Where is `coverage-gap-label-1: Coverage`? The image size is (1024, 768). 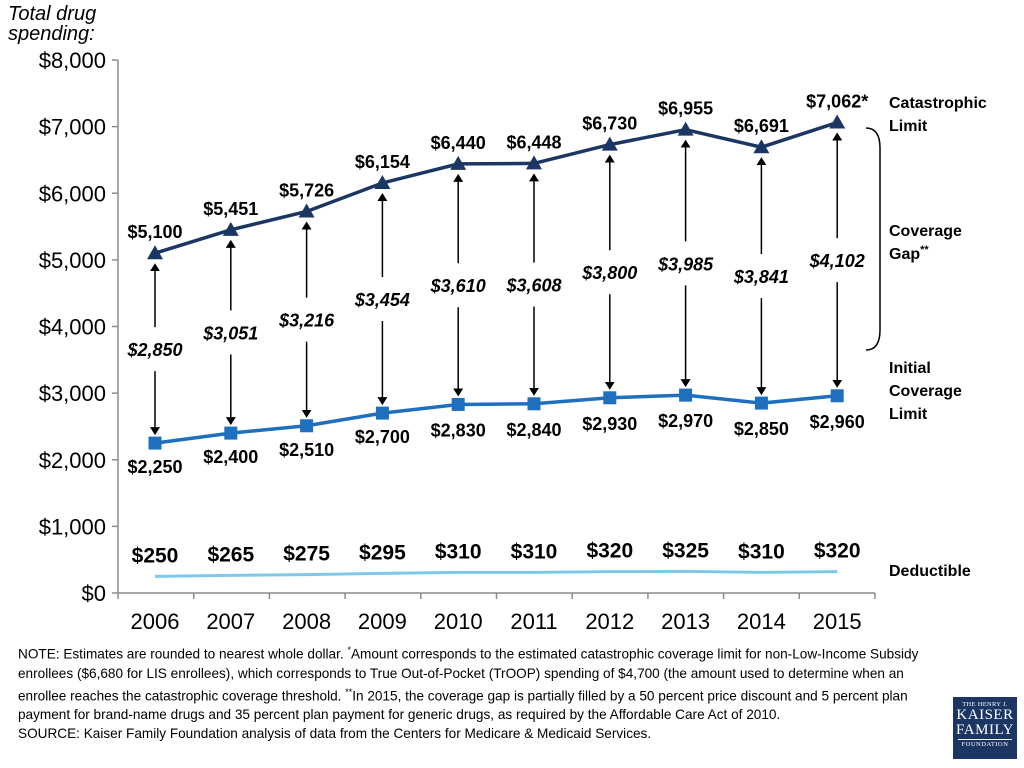 coverage-gap-label-1: Coverage is located at coordinates (925, 231).